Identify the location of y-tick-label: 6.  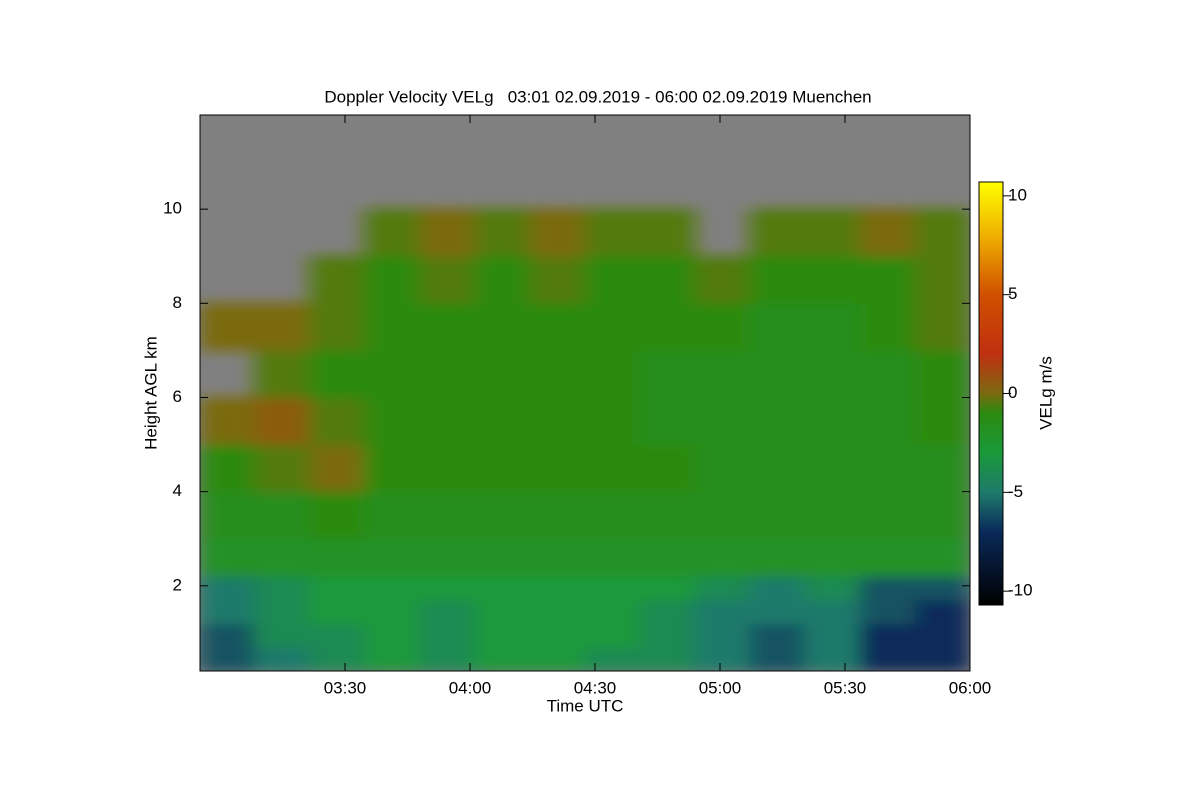
(177, 396).